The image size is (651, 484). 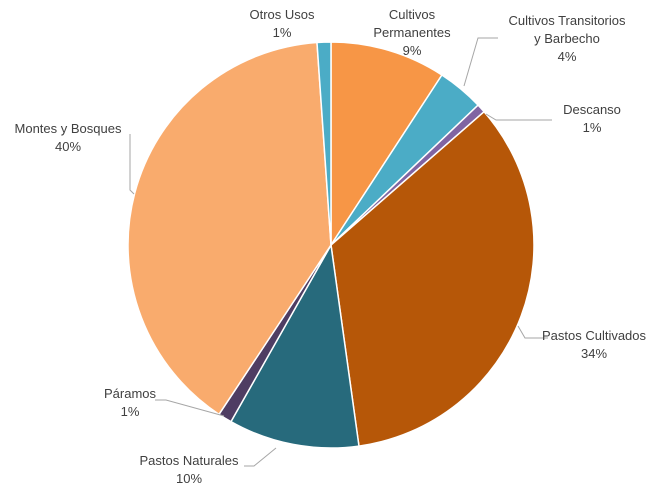 What do you see at coordinates (480, 62) in the screenshot?
I see `leader-line-cultivos-transitorios-y-barbecho` at bounding box center [480, 62].